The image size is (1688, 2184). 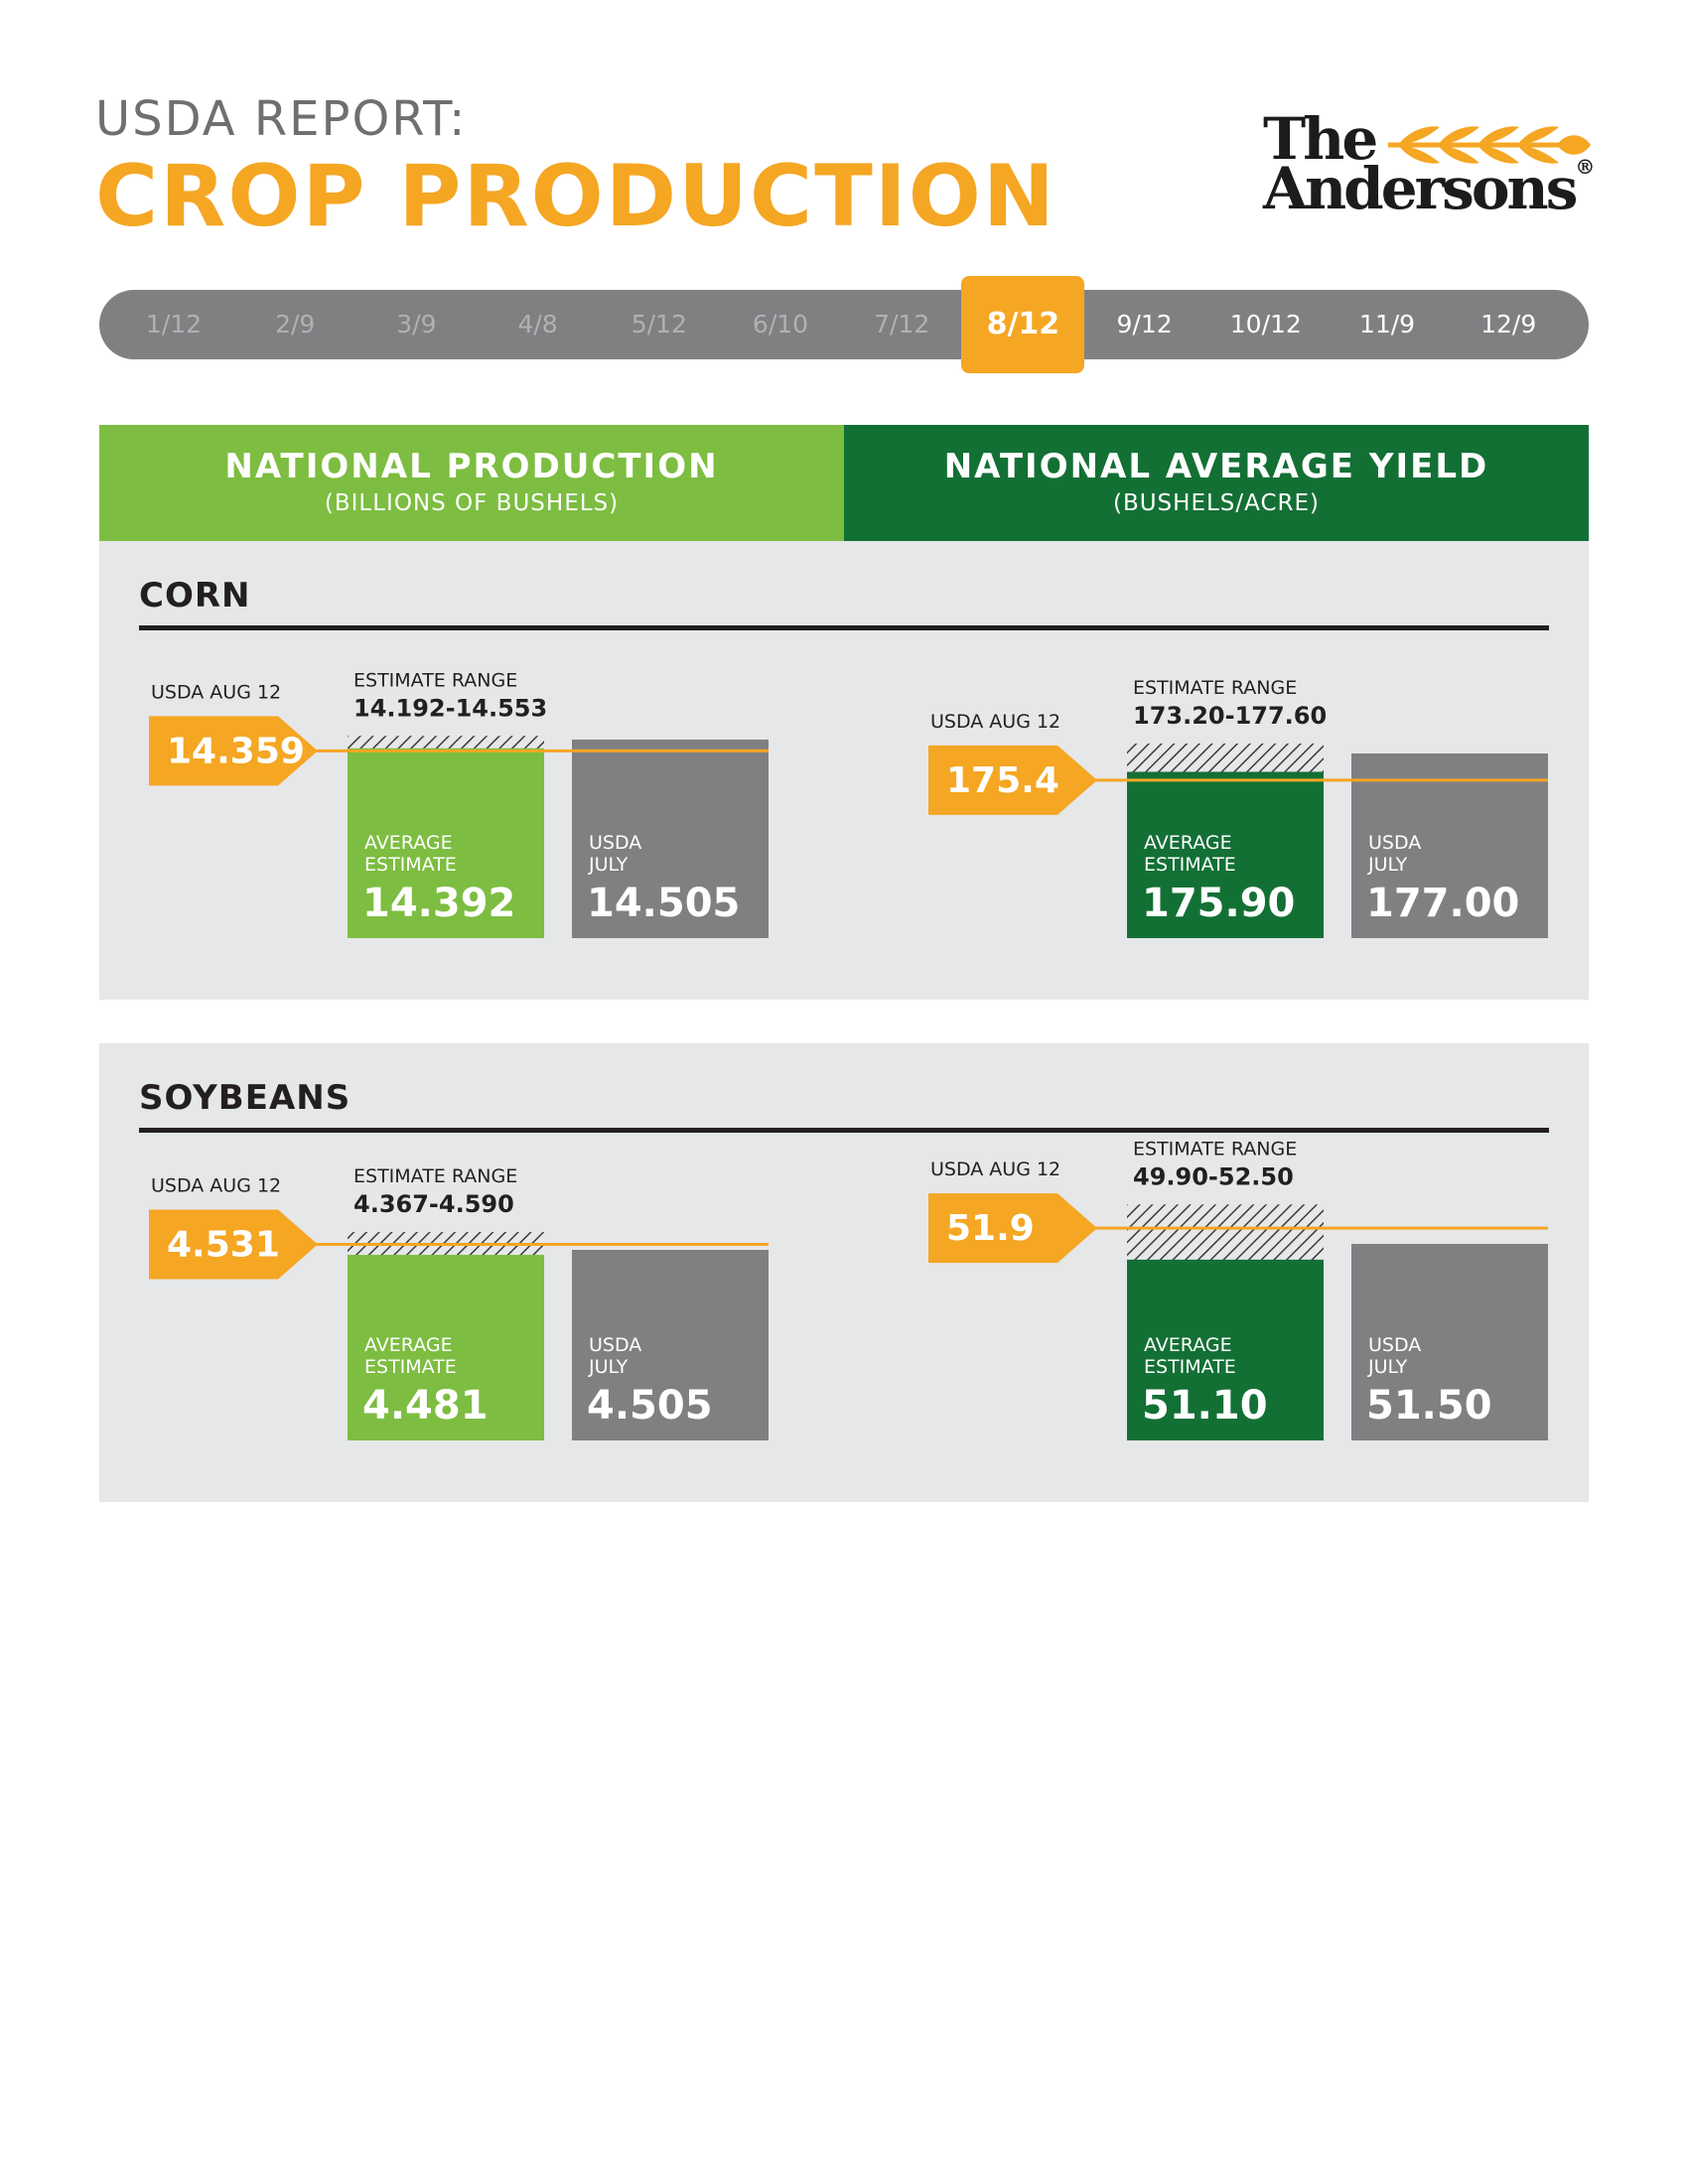 What do you see at coordinates (1387, 1367) in the screenshot?
I see `soybeans-yield-july-label-line2: JULY` at bounding box center [1387, 1367].